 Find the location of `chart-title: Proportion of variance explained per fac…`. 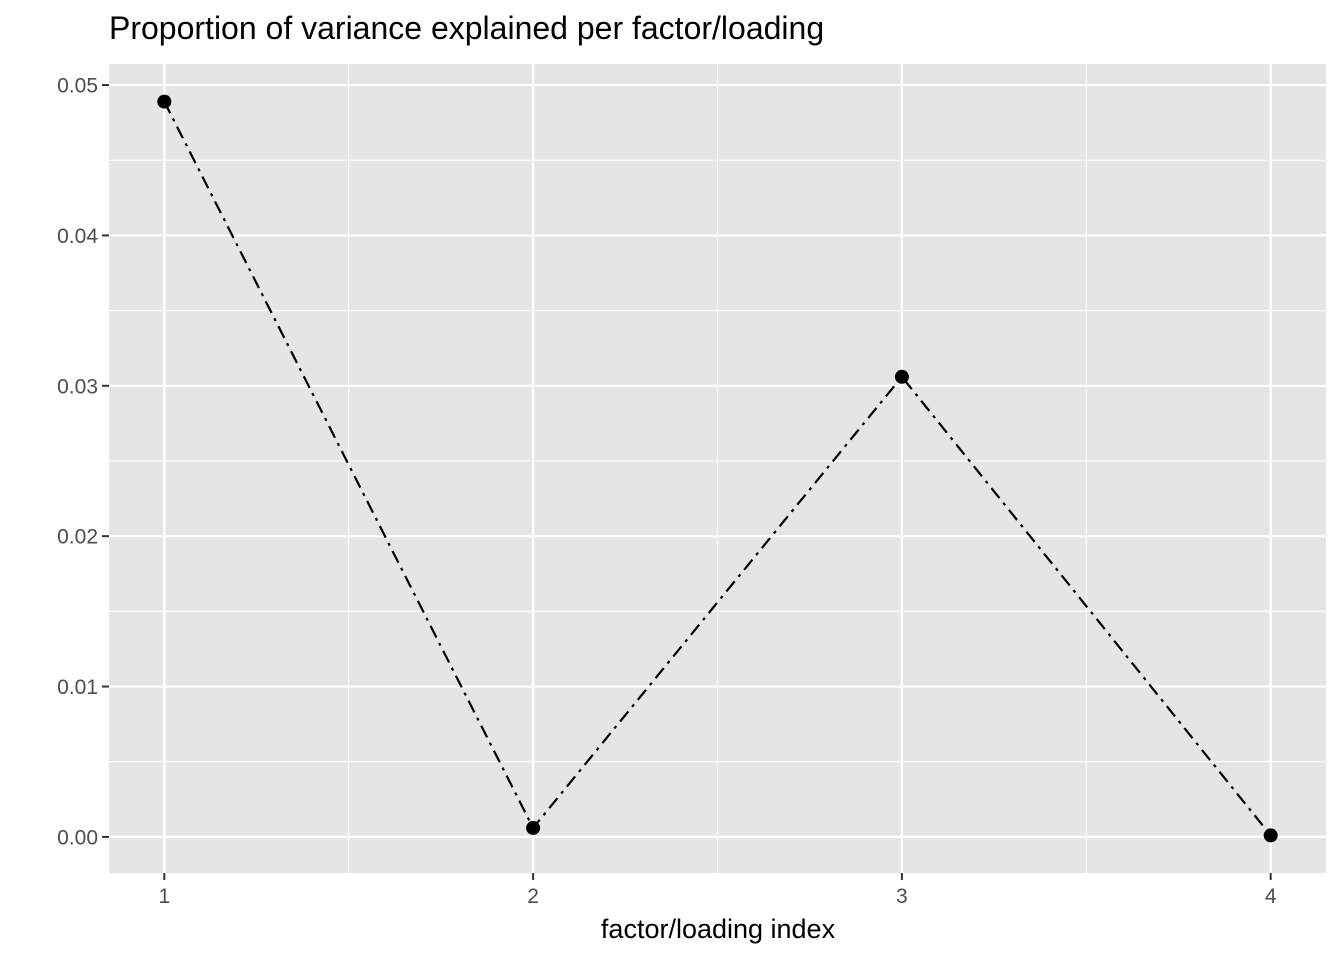

chart-title: Proportion of variance explained per fac… is located at coordinates (466, 28).